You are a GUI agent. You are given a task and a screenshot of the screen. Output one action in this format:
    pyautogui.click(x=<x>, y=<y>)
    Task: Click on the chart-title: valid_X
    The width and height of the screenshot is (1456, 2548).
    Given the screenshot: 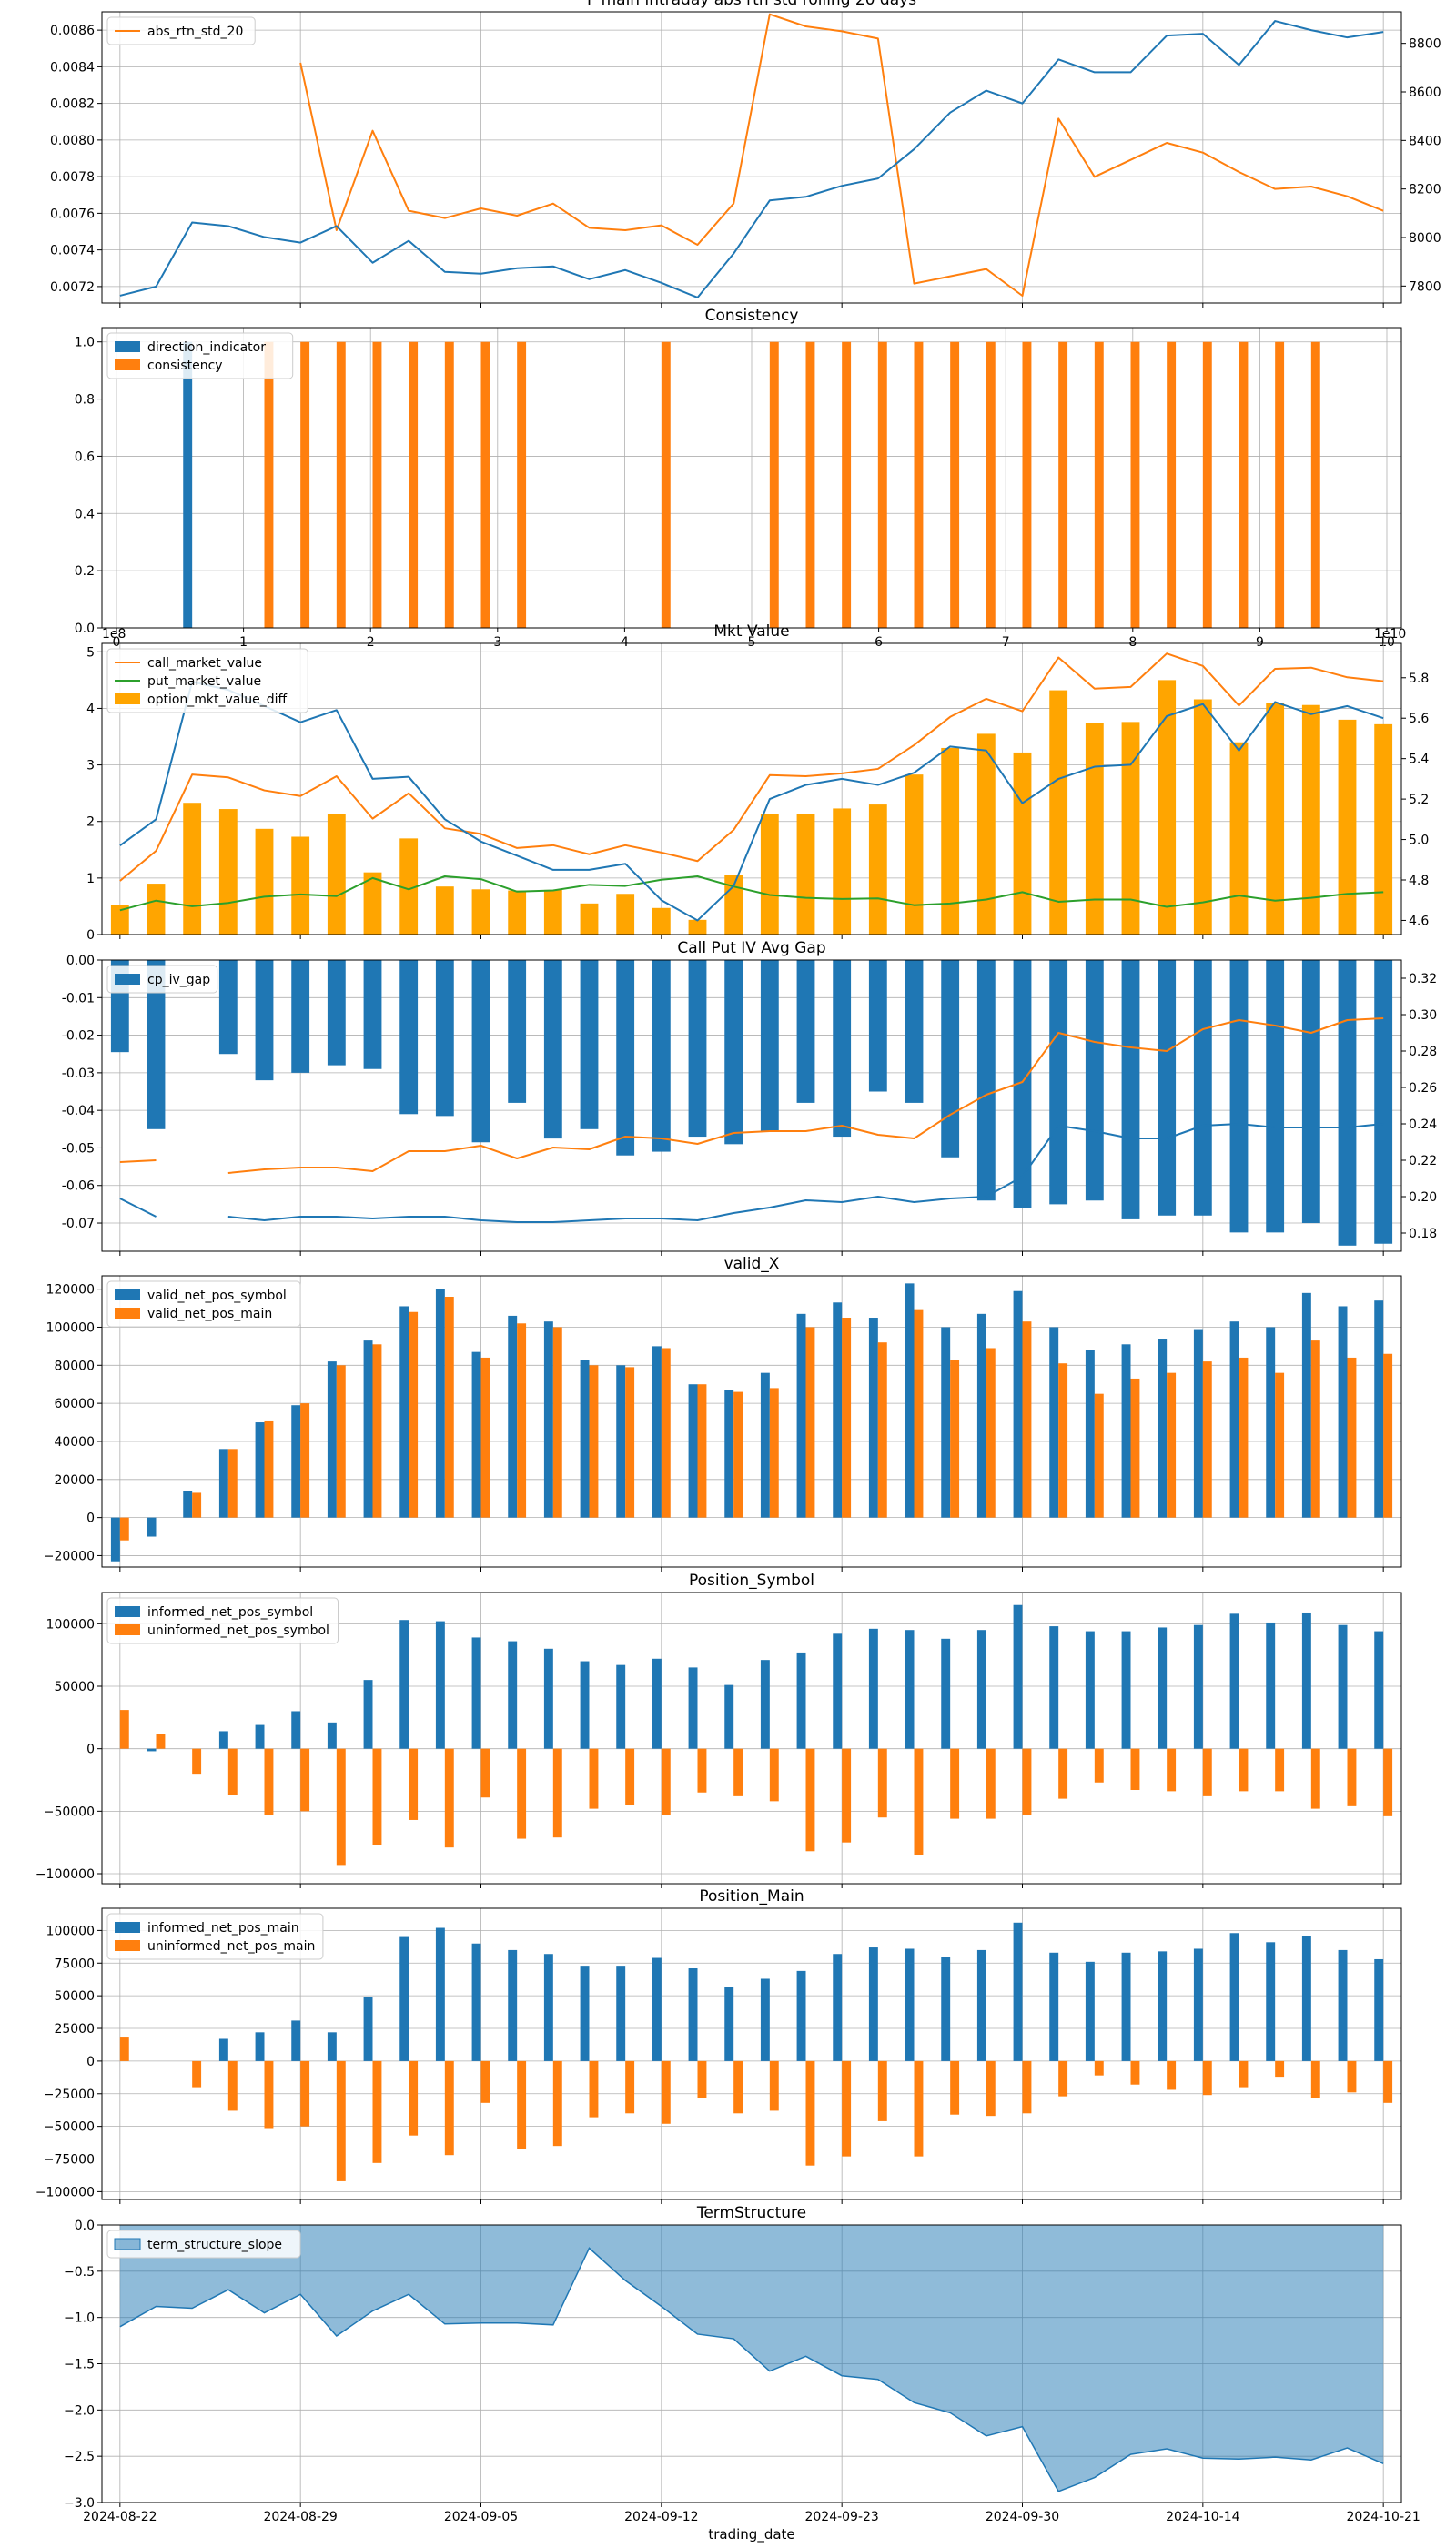 What is the action you would take?
    pyautogui.click(x=752, y=1264)
    